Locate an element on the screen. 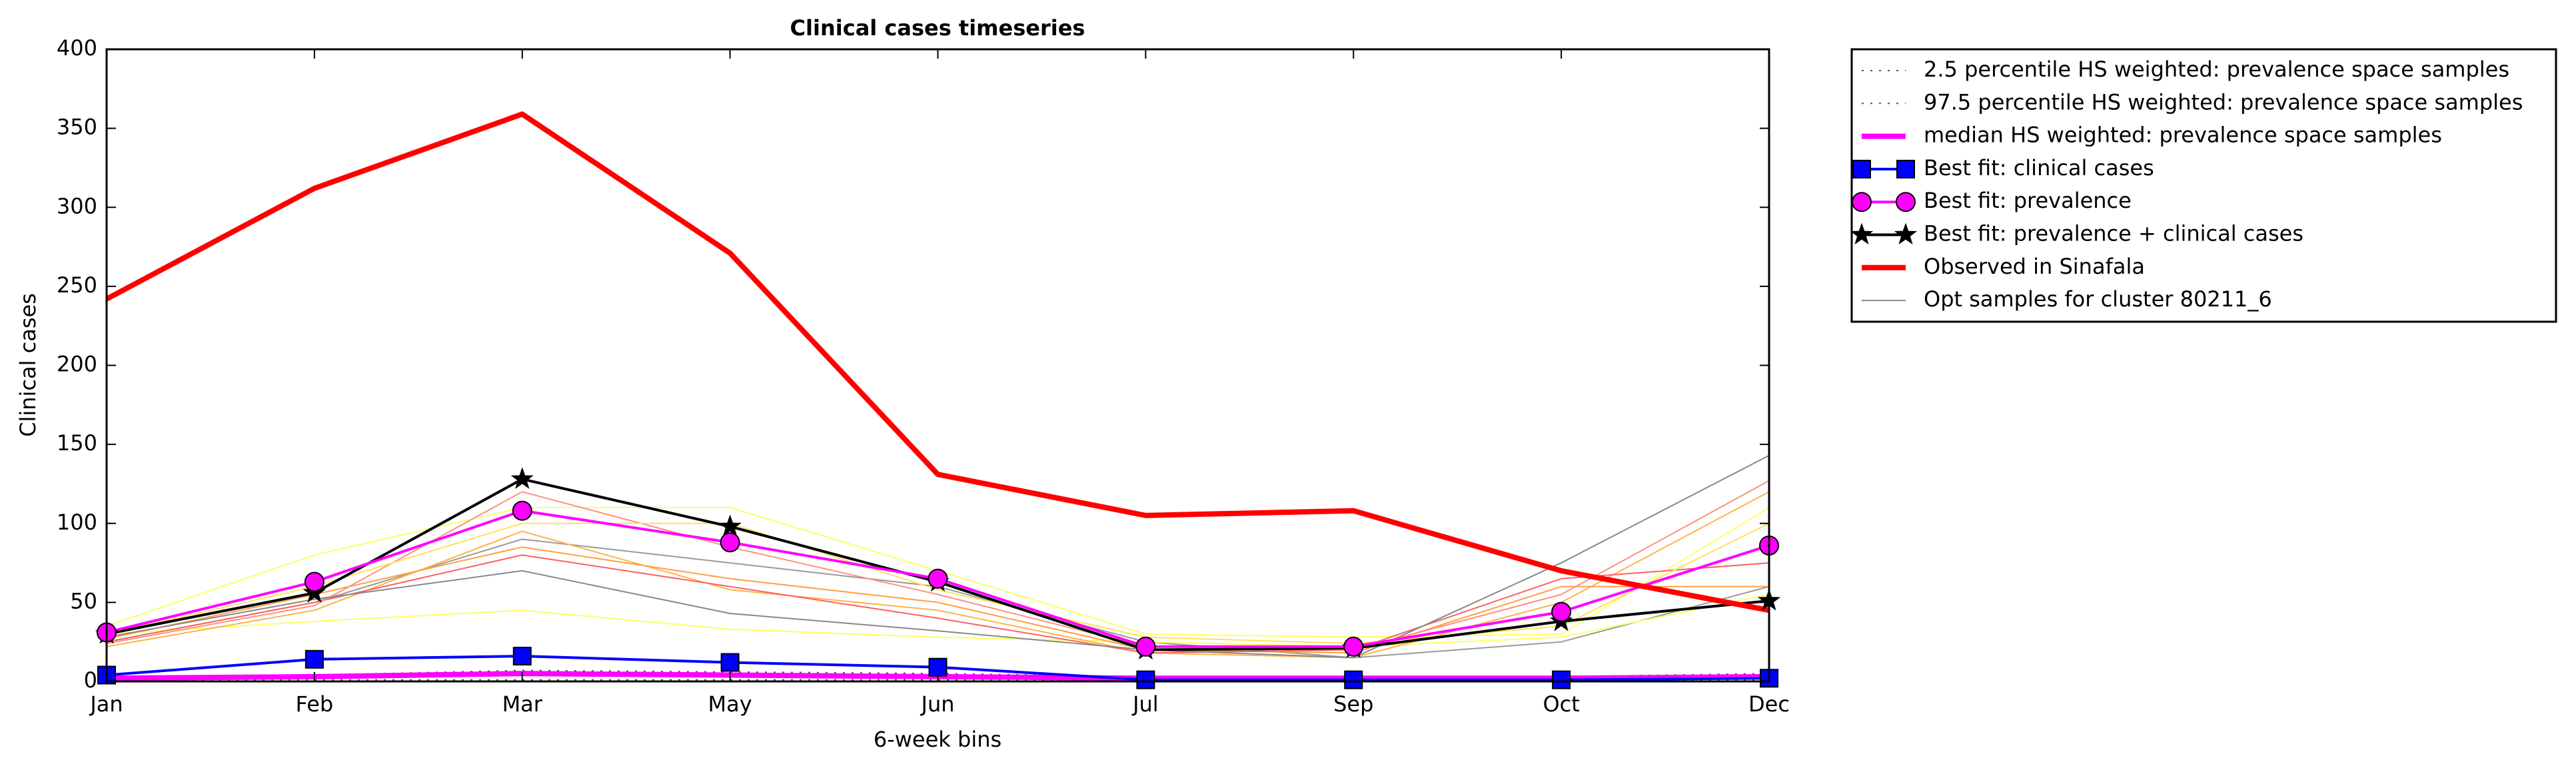 This screenshot has height=772, width=2576. y-tick-label: 350 is located at coordinates (77, 127).